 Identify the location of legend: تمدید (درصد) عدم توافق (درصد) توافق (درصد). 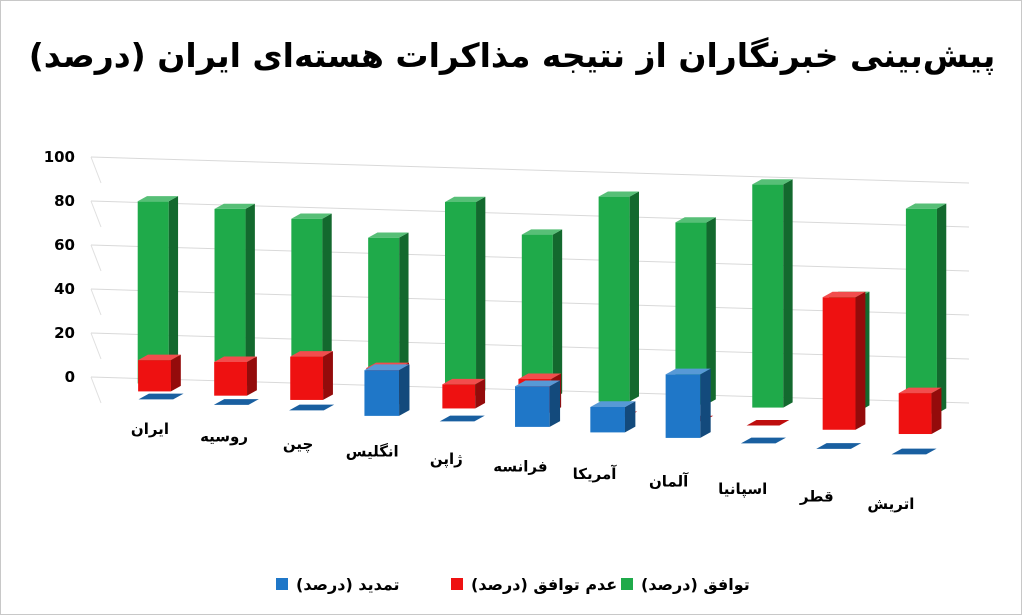
(513, 584).